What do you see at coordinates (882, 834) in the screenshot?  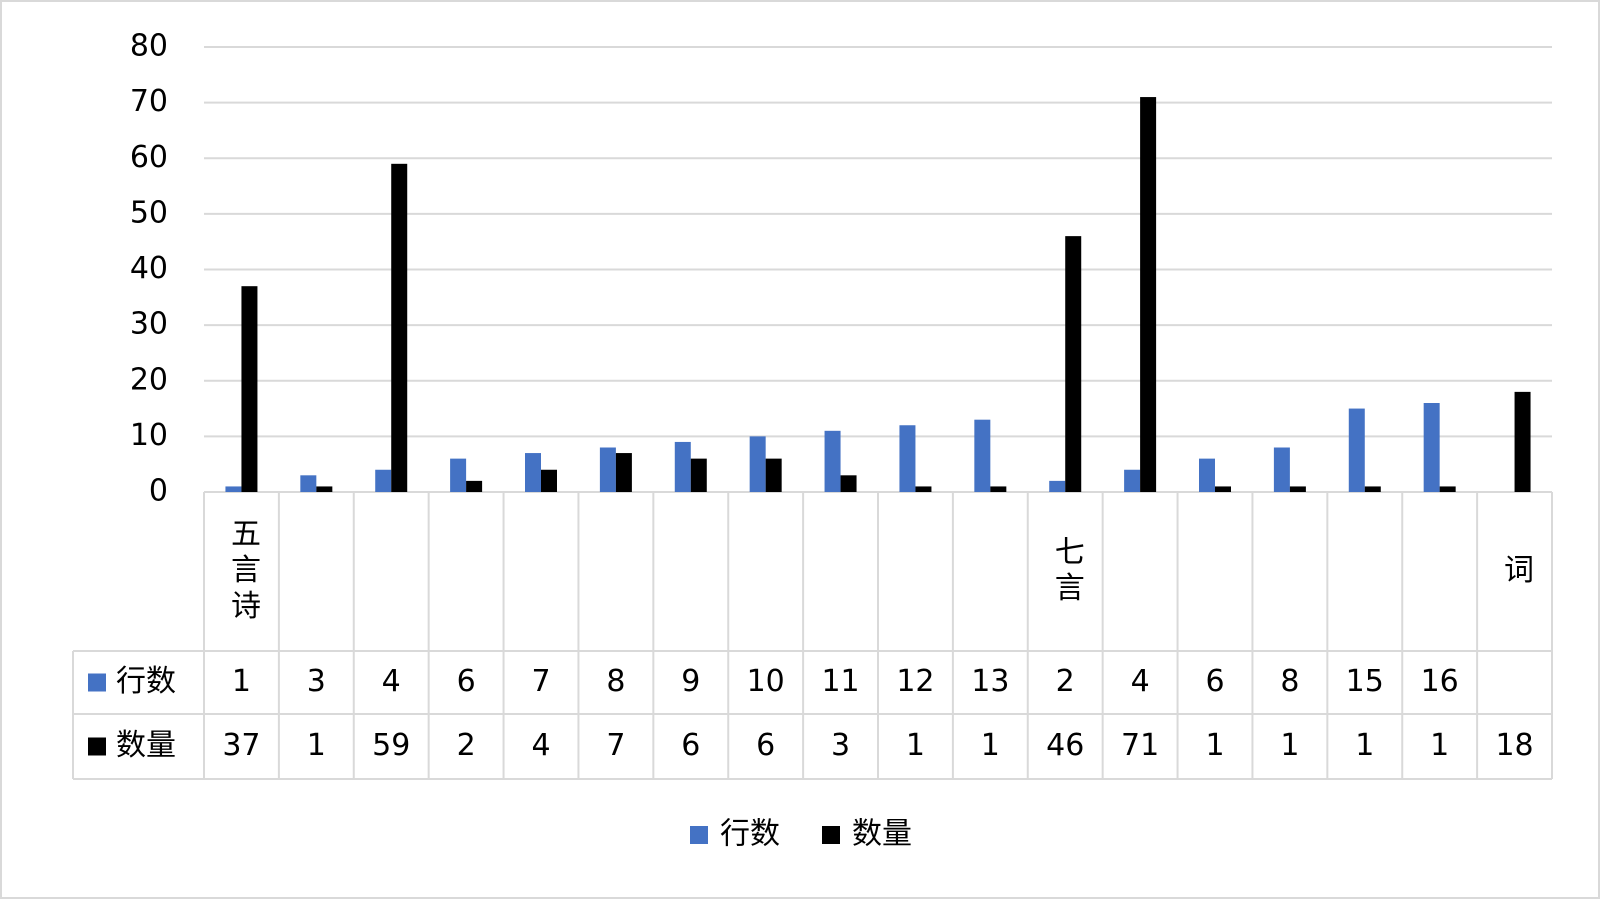 I see `legend-label: 数量` at bounding box center [882, 834].